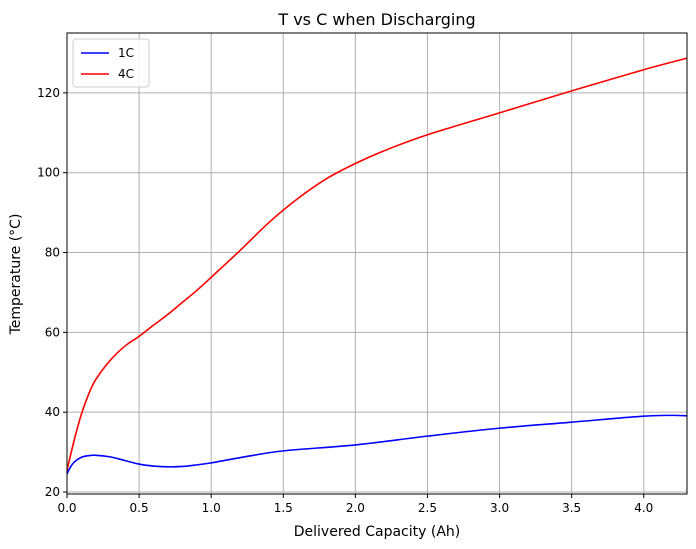 Image resolution: width=696 pixels, height=549 pixels. I want to click on y-tick-label: 100, so click(48, 173).